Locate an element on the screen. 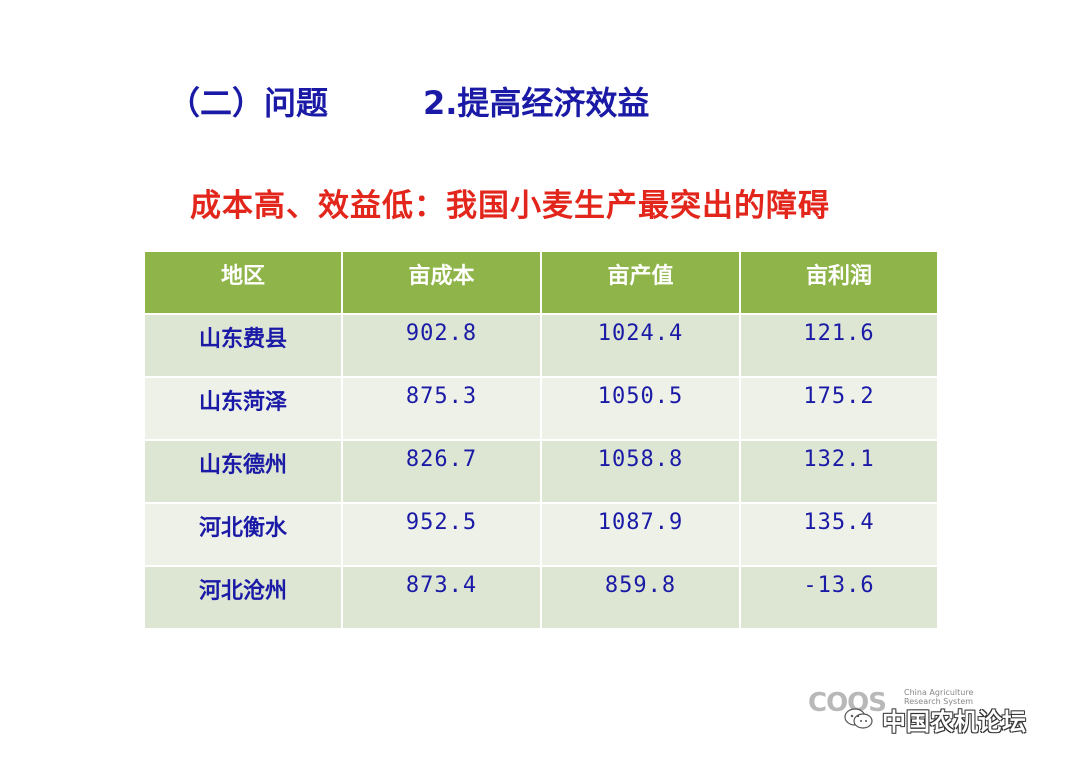 The width and height of the screenshot is (1080, 764). table-row: 河北沧州 873.4 859.8 -13.6 is located at coordinates (541, 597).